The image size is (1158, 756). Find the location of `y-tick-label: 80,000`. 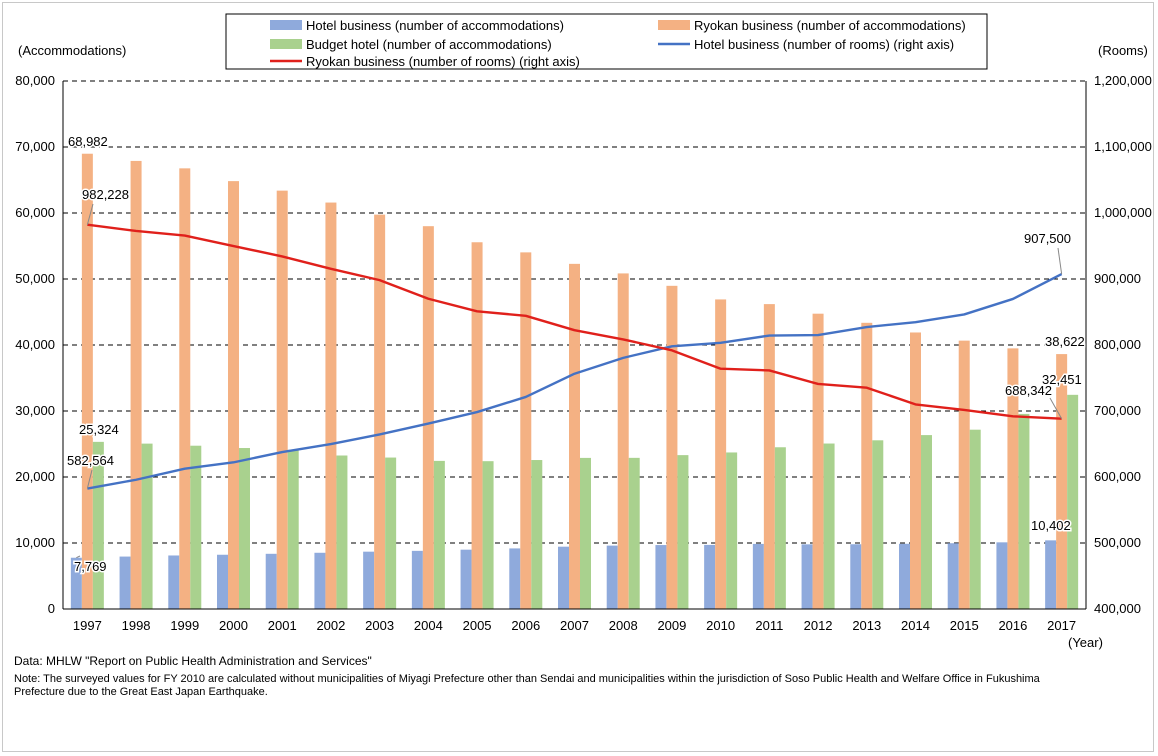

y-tick-label: 80,000 is located at coordinates (35, 80).